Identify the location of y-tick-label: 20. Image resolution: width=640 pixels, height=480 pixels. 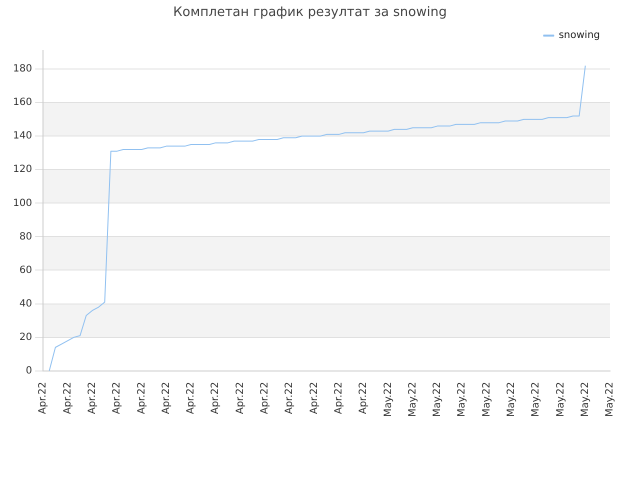
(25, 337).